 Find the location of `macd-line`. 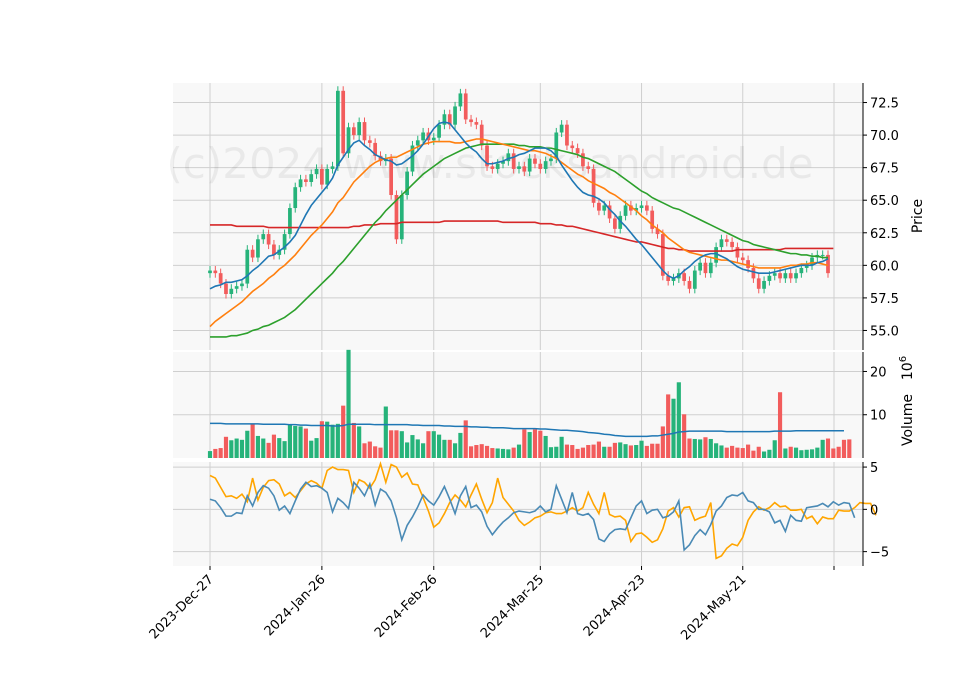

macd-line is located at coordinates (532, 516).